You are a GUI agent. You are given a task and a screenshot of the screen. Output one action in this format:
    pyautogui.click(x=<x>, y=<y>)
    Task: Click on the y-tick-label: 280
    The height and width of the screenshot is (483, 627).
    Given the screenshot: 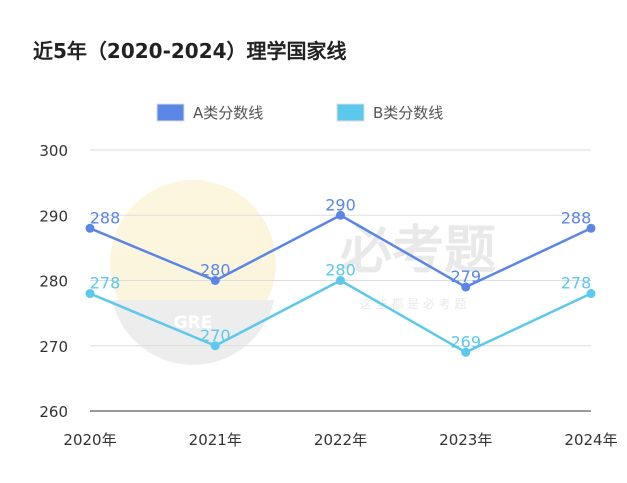 What is the action you would take?
    pyautogui.click(x=53, y=282)
    